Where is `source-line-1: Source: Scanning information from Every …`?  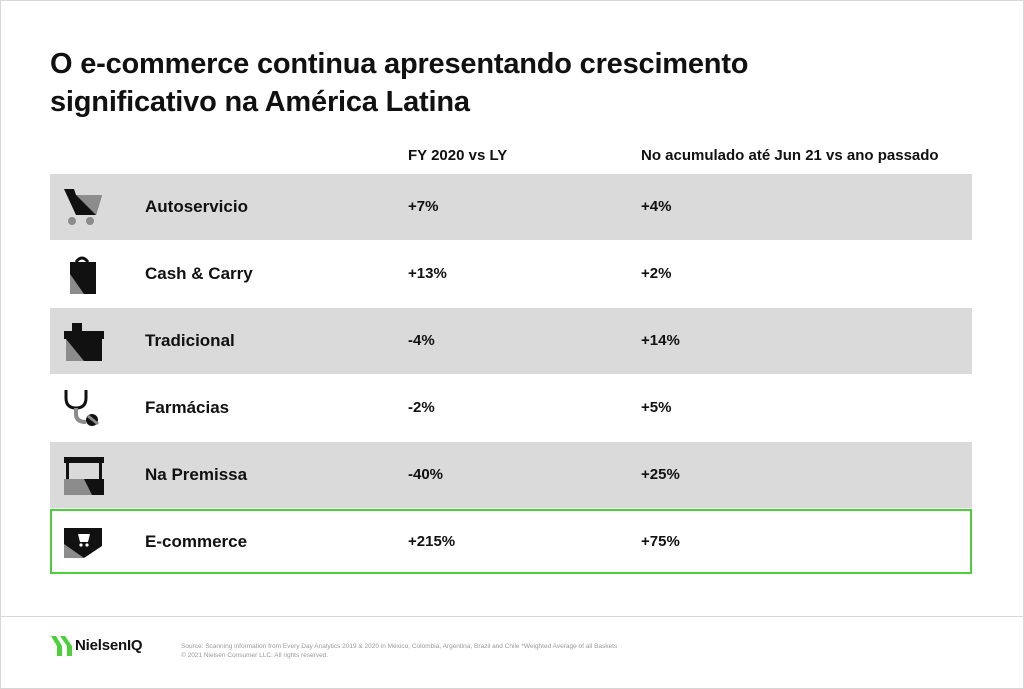
source-line-1: Source: Scanning information from Every … is located at coordinates (399, 646).